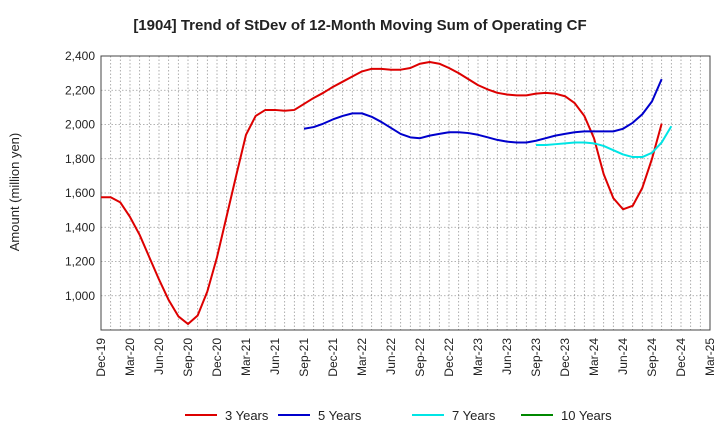 Image resolution: width=720 pixels, height=440 pixels. Describe the element at coordinates (80, 193) in the screenshot. I see `y-tick-label: 1,600` at that location.